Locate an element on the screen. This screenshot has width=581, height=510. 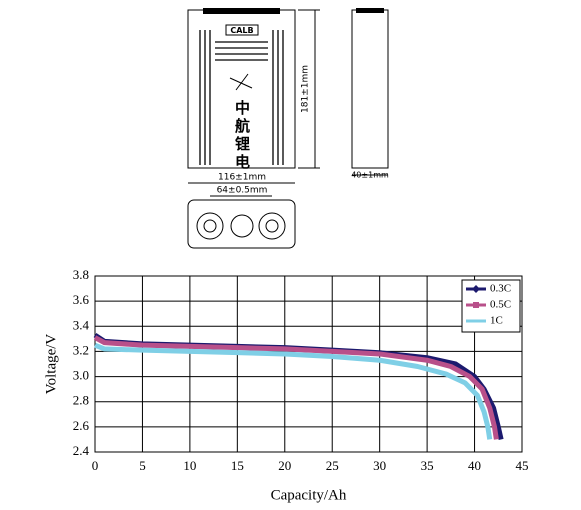
y-axis-label: Voltage/V is located at coordinates (51, 364).